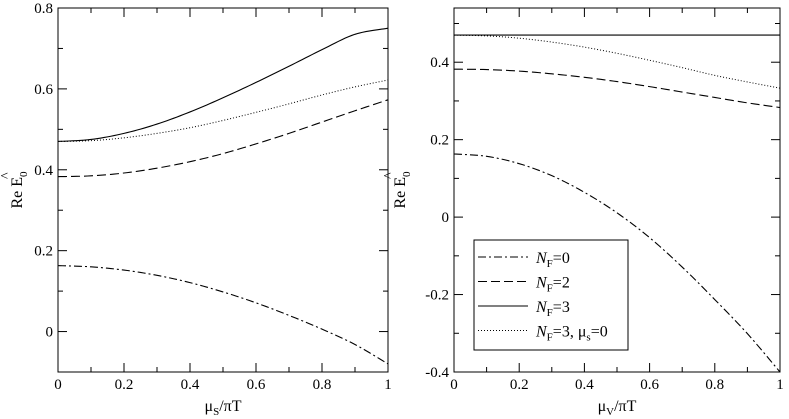  Describe the element at coordinates (216, 412) in the screenshot. I see `x-label-subscript: S` at that location.